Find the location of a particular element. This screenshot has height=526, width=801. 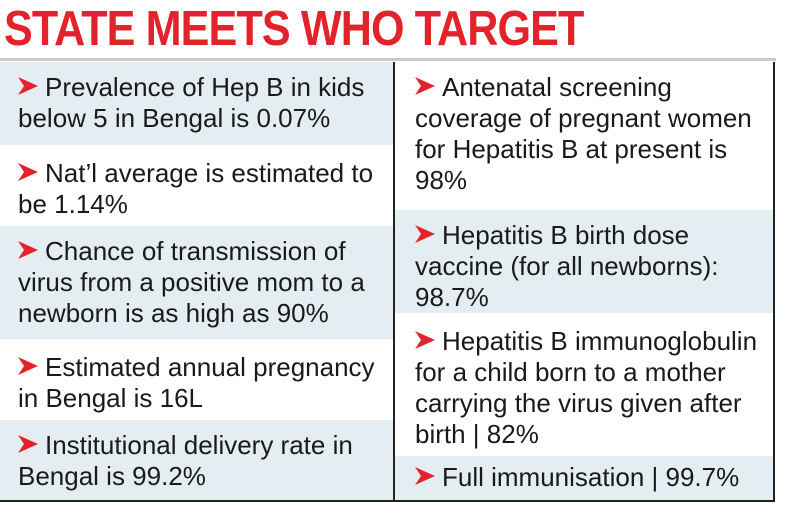

column-divider is located at coordinates (394, 281).